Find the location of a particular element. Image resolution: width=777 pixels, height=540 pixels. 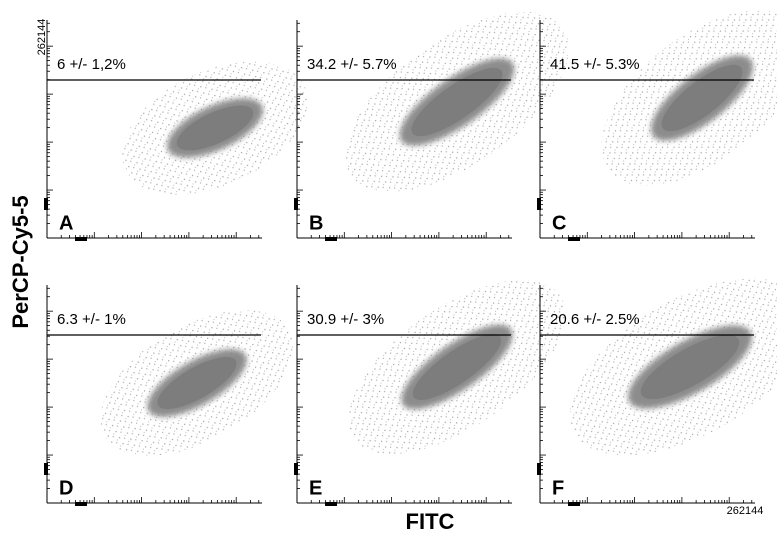

plot-panel: 41.5 +/- 5.3% C is located at coordinates (657, 125).